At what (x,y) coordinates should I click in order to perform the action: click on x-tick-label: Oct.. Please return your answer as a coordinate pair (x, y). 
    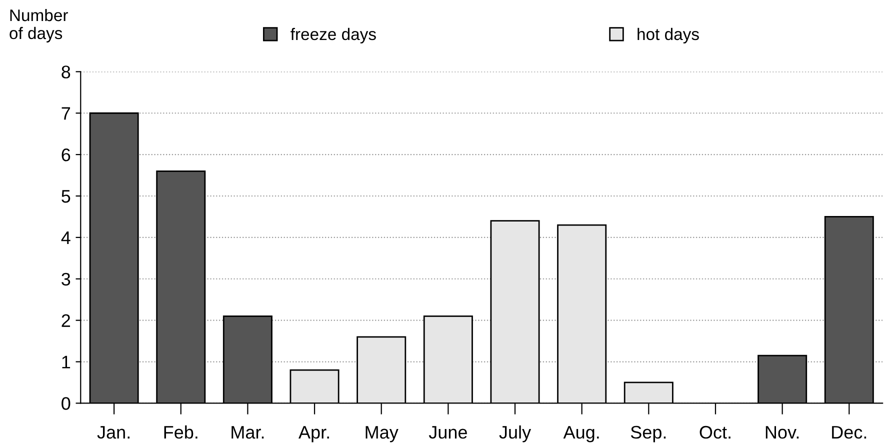
    Looking at the image, I should click on (715, 432).